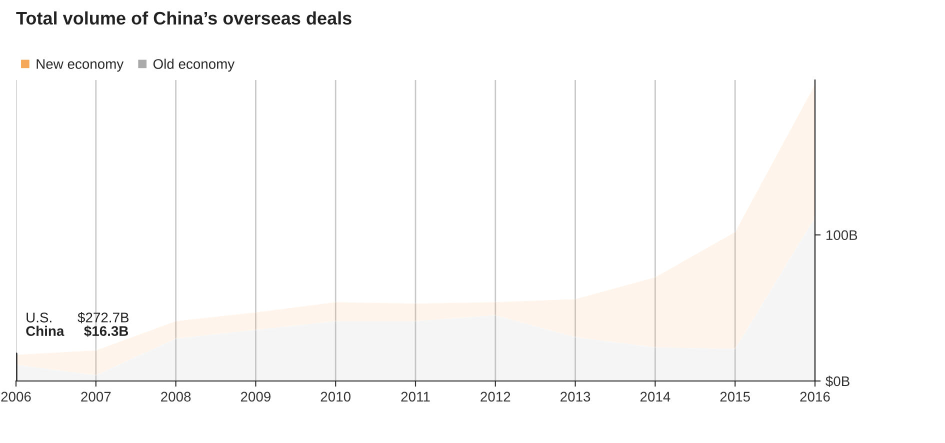  What do you see at coordinates (838, 381) in the screenshot?
I see `y-tick-label: $0B` at bounding box center [838, 381].